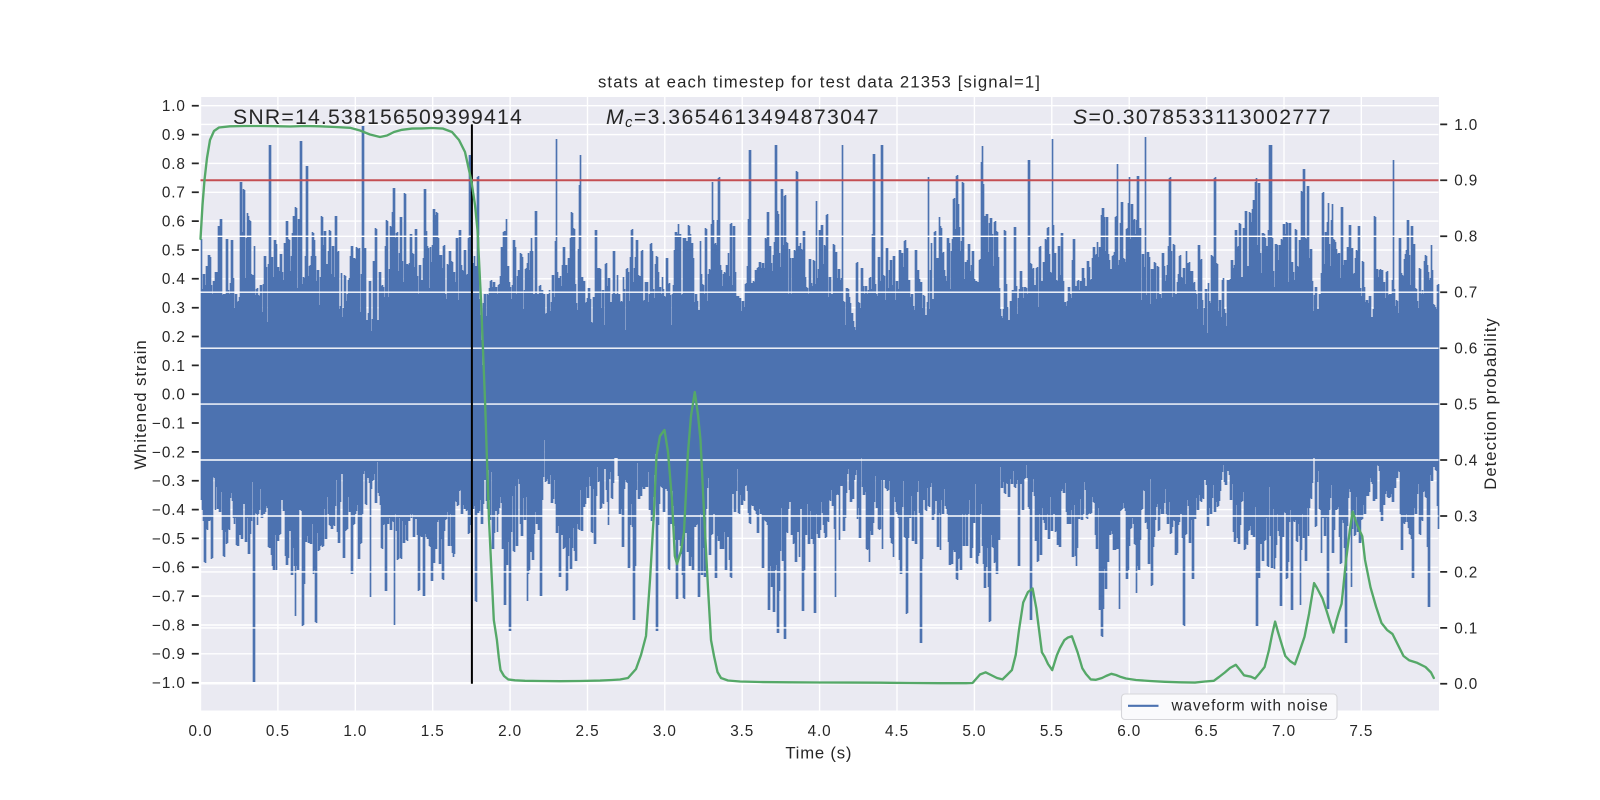 The image size is (1600, 800). Describe the element at coordinates (1052, 731) in the screenshot. I see `svg-text: 5.5` at that location.